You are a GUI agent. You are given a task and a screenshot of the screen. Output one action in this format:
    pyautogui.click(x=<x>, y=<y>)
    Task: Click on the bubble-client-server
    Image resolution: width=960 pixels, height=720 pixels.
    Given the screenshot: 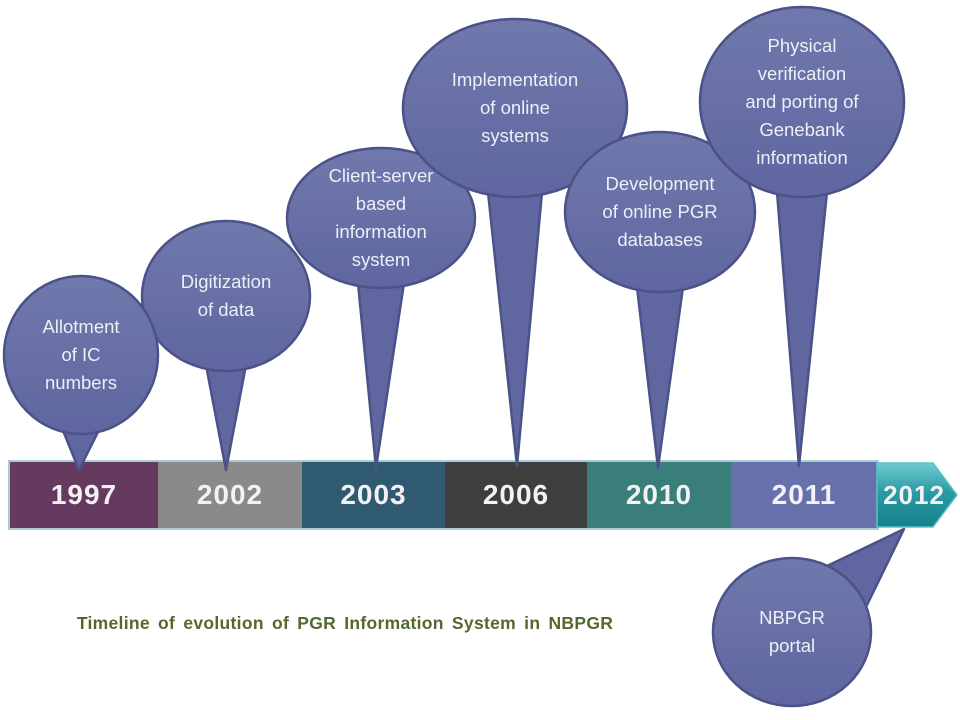 What is the action you would take?
    pyautogui.click(x=381, y=218)
    